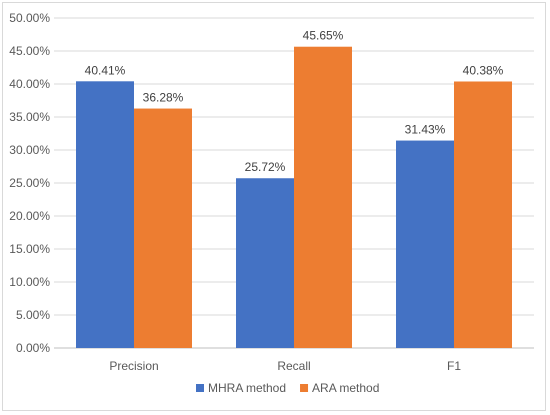  What do you see at coordinates (29, 282) in the screenshot?
I see `y-tick-label: 10.00%` at bounding box center [29, 282].